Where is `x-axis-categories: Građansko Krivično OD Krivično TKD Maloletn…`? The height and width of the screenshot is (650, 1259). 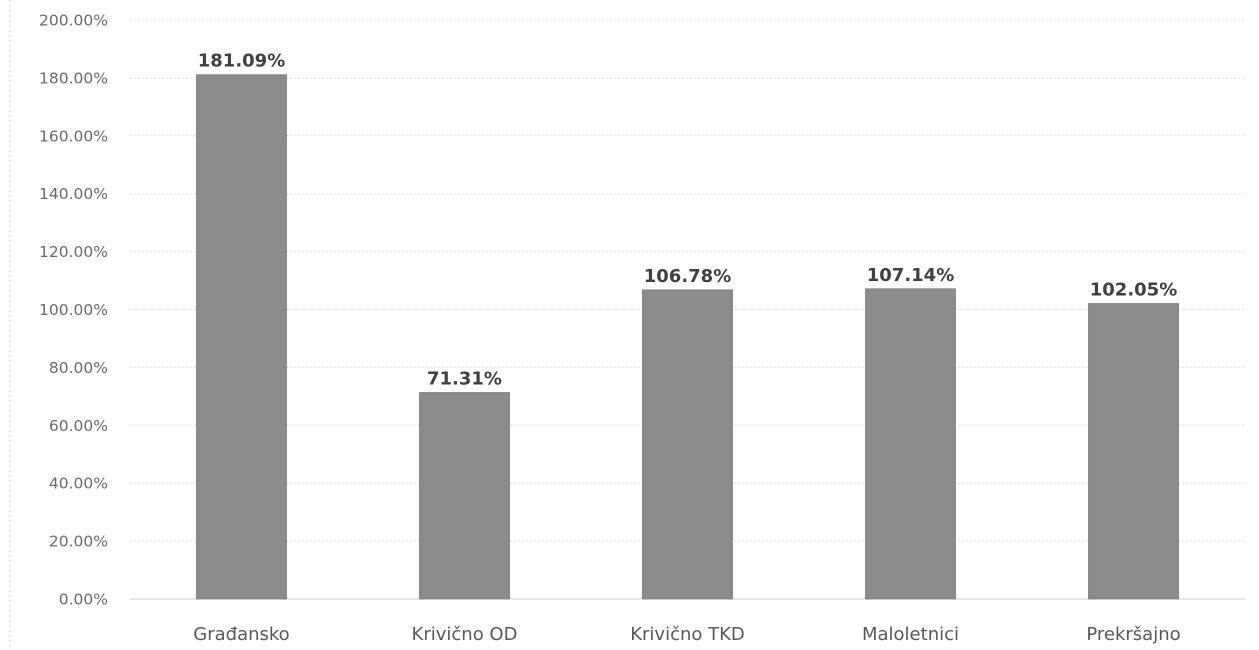
x-axis-categories: Građansko Krivično OD Krivično TKD Maloletn… is located at coordinates (686, 634).